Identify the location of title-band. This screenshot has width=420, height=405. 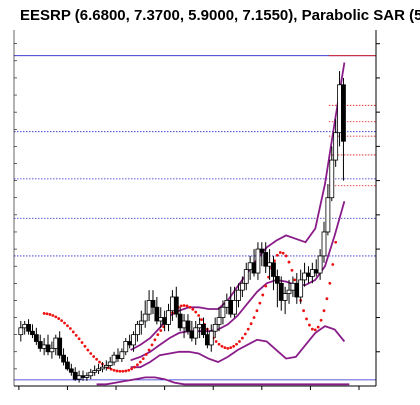
(210, 15).